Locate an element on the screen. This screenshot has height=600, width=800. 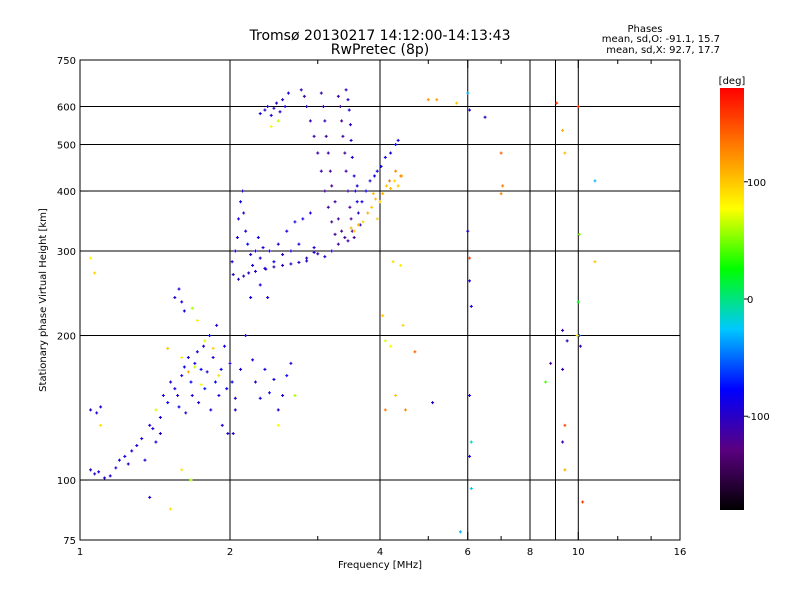
chart-title: Tromsø 20130217 14:12:00-14:13:43 is located at coordinates (380, 36).